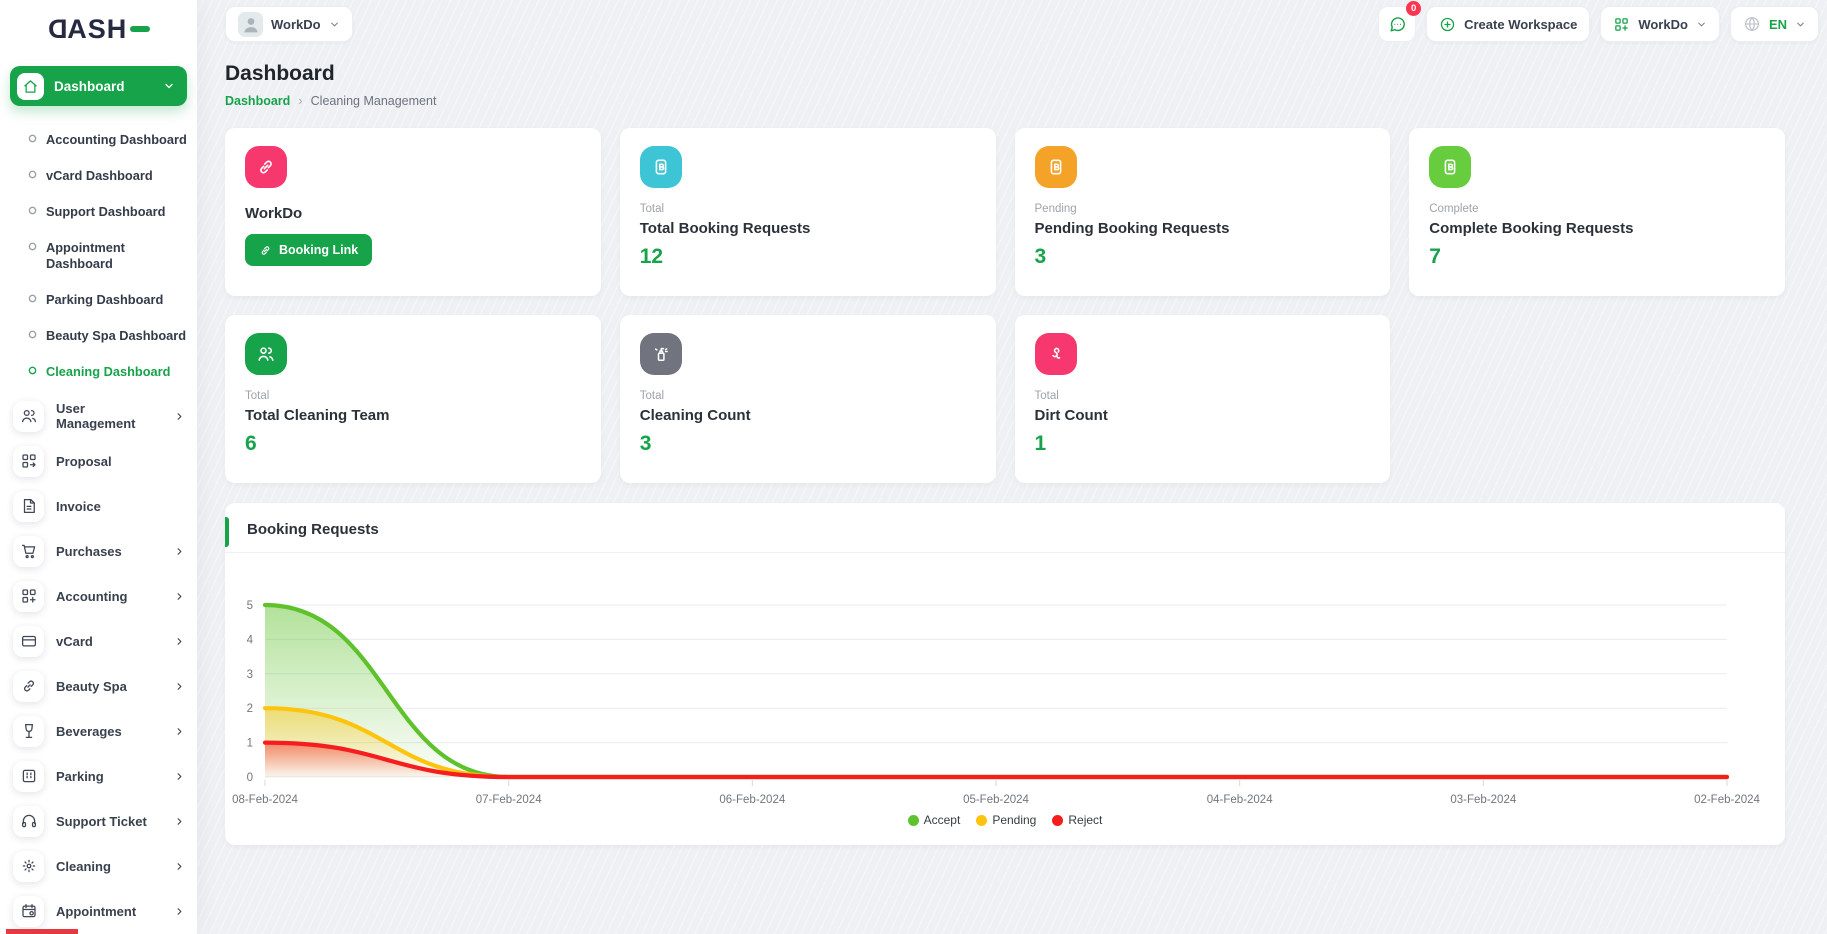 This screenshot has width=1827, height=934. What do you see at coordinates (98, 416) in the screenshot?
I see `sidebar-item-user-management: User Management` at bounding box center [98, 416].